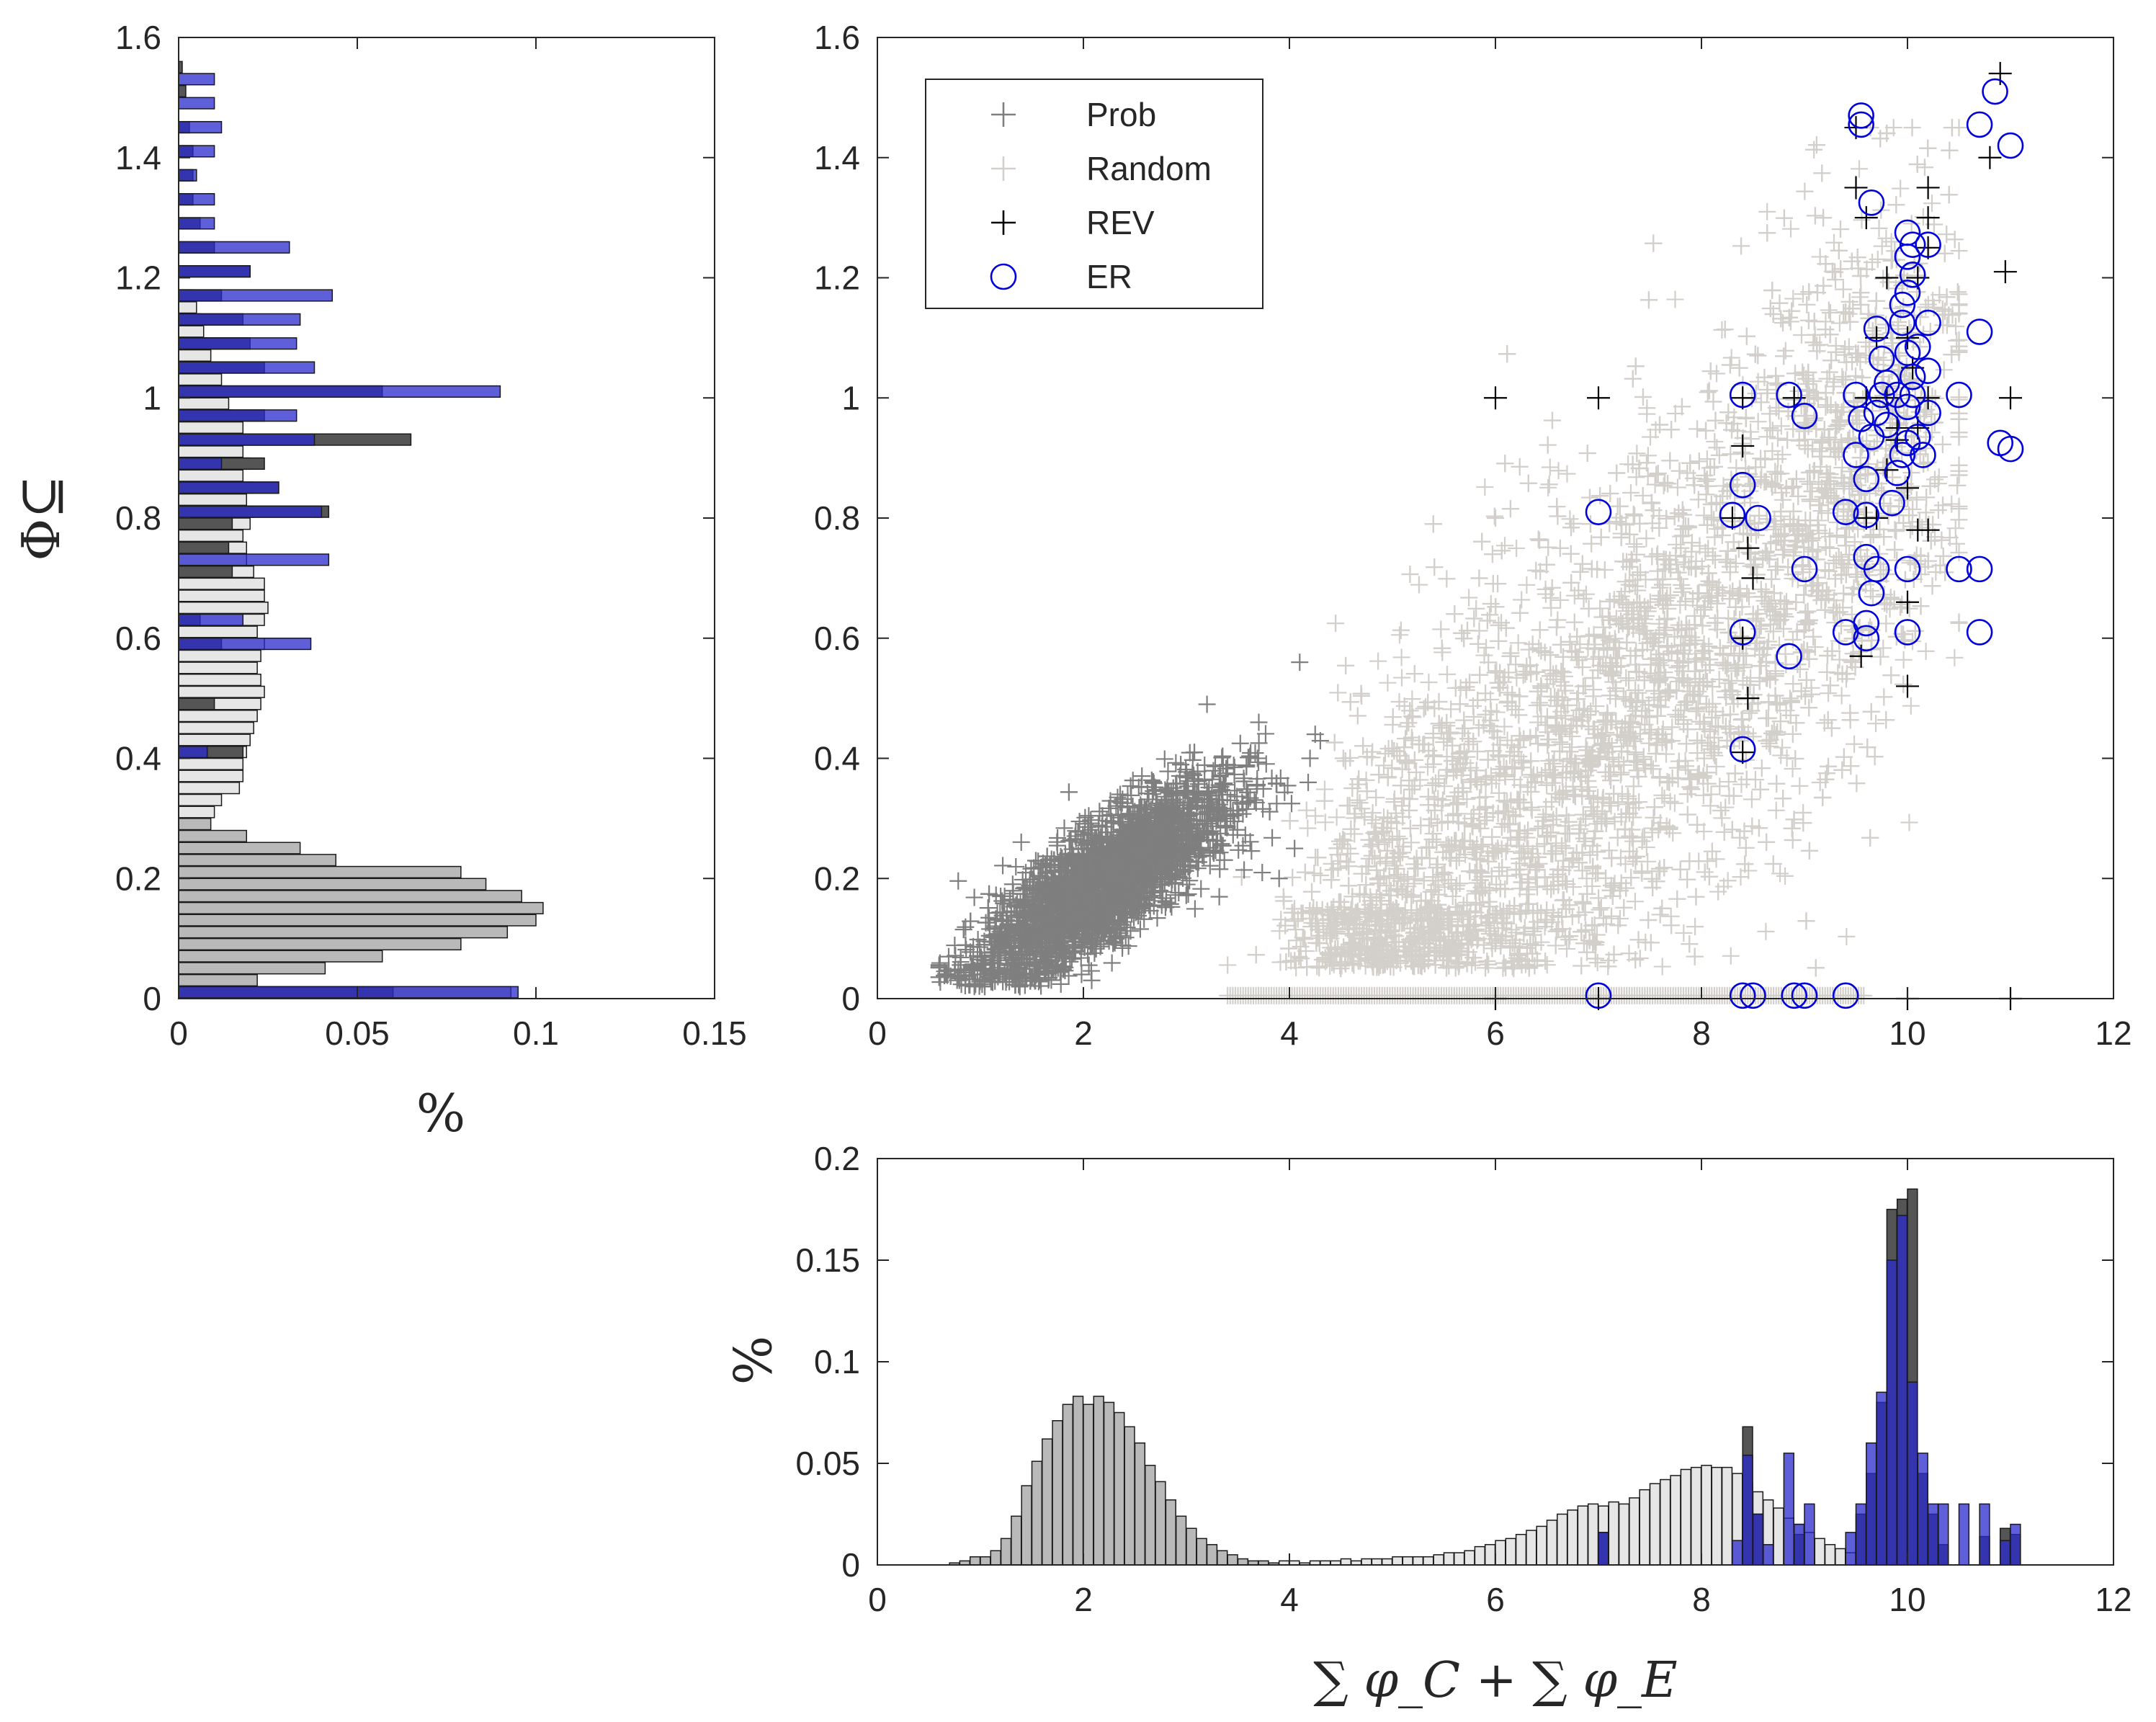 This screenshot has height=1722, width=2156. What do you see at coordinates (138, 158) in the screenshot?
I see `left-hist-ytick-label: 1.4` at bounding box center [138, 158].